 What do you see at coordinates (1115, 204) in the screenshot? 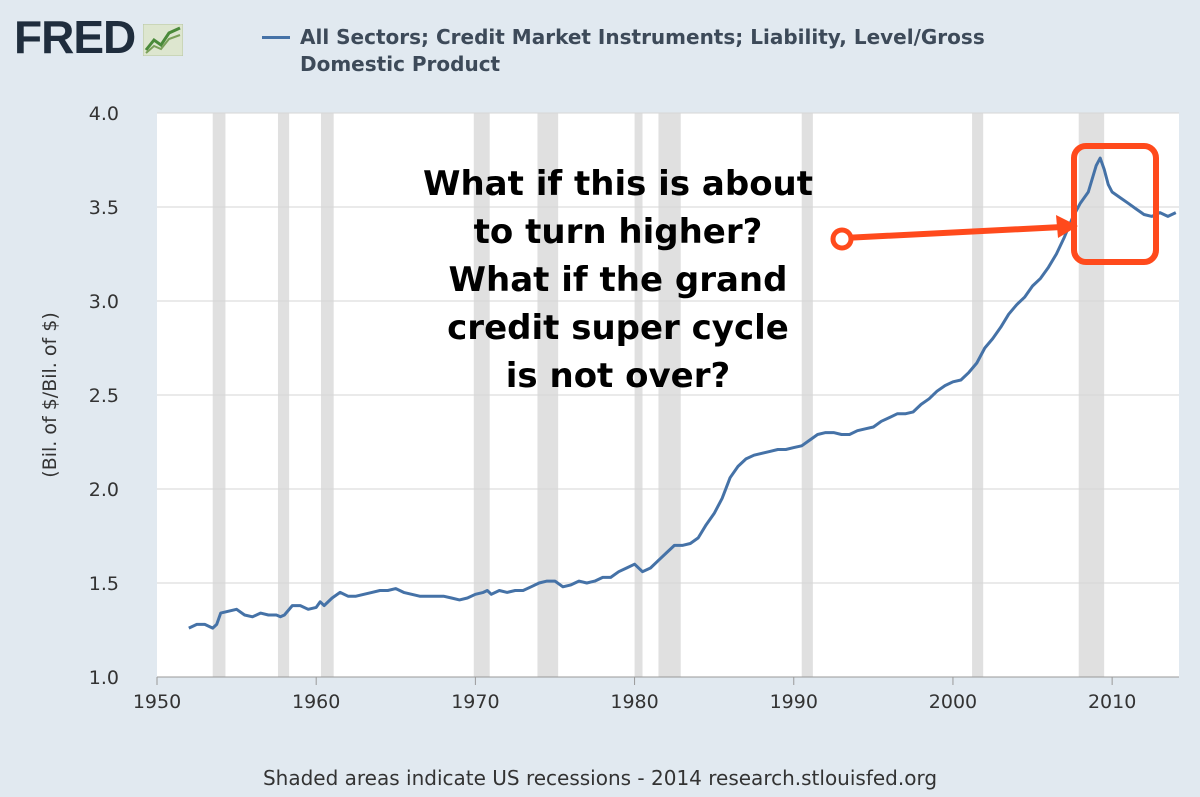
I see `highlight-box` at bounding box center [1115, 204].